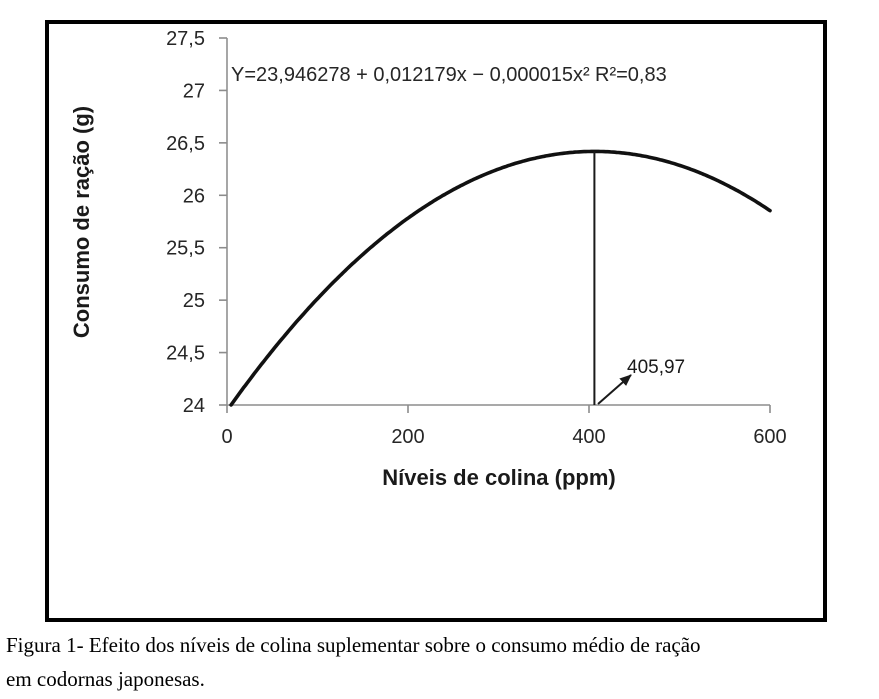 This screenshot has width=879, height=699. I want to click on y-axis-title: Consumo de ração (g), so click(81, 222).